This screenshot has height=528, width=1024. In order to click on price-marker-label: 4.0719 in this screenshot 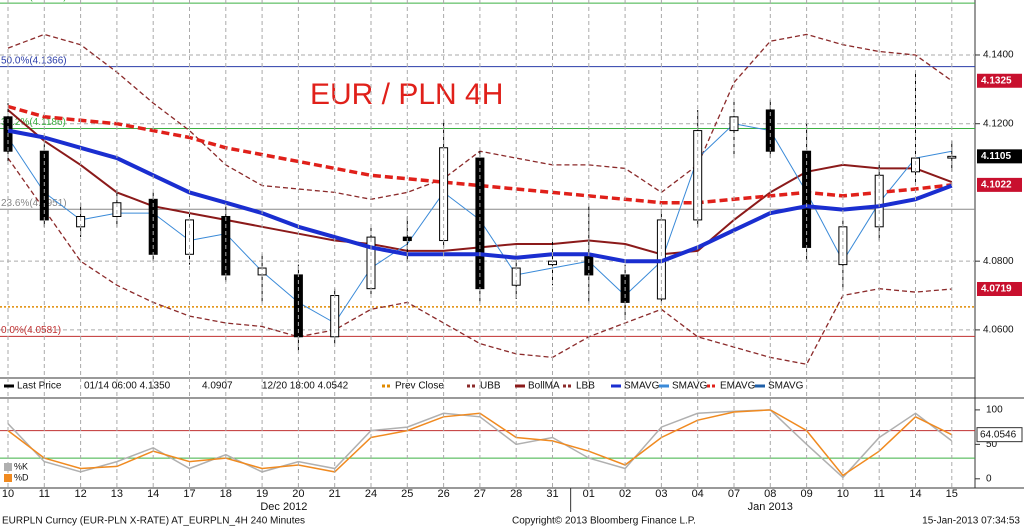, I will do `click(996, 289)`.